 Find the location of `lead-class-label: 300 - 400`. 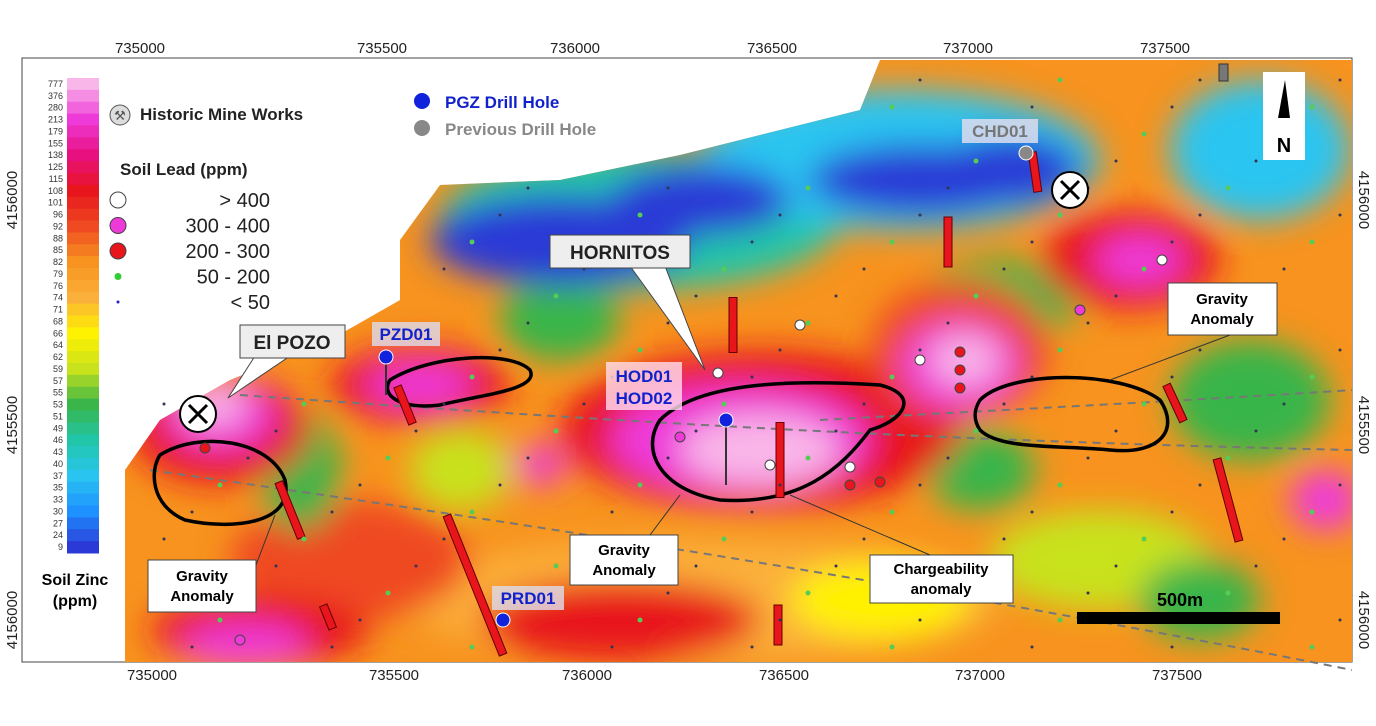

lead-class-label: 300 - 400 is located at coordinates (227, 227).